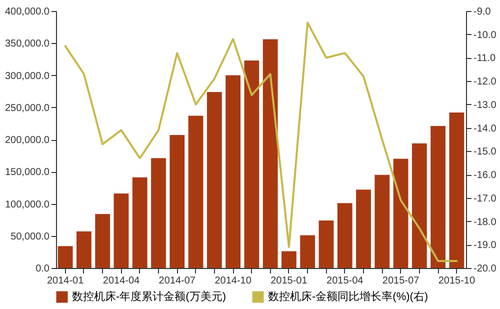 The width and height of the screenshot is (500, 309). I want to click on legend-label: 数控机床-年度累计金额(万美元), so click(149, 296).